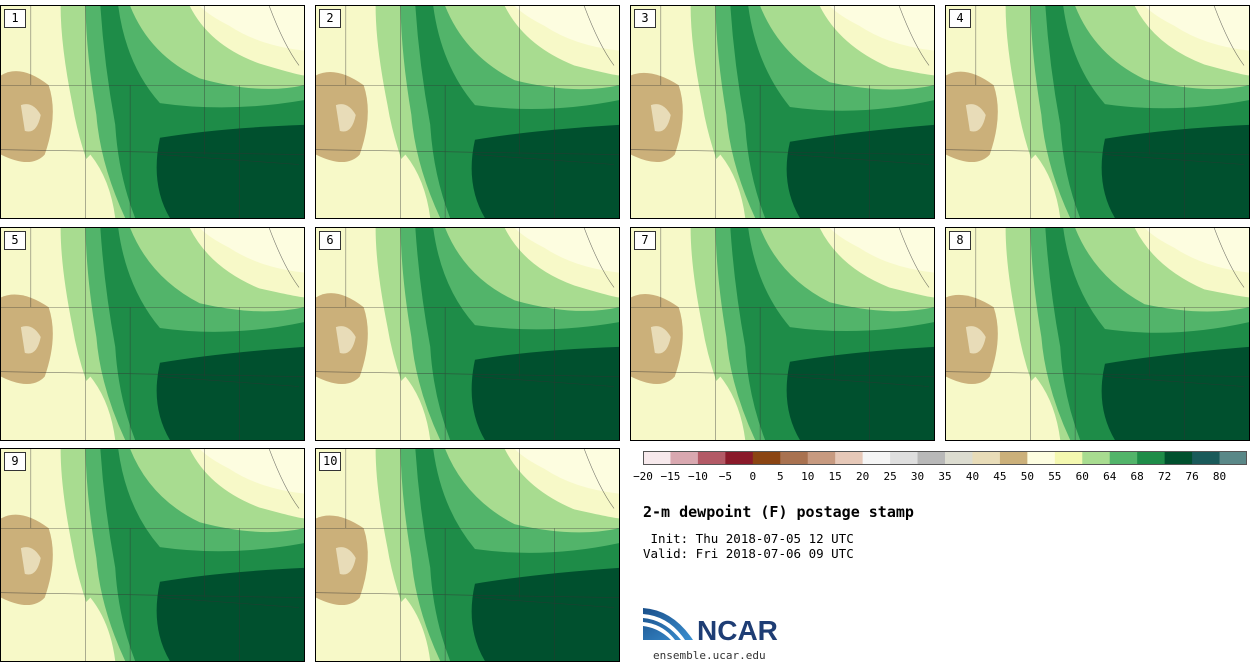  I want to click on member-label: 3, so click(645, 18).